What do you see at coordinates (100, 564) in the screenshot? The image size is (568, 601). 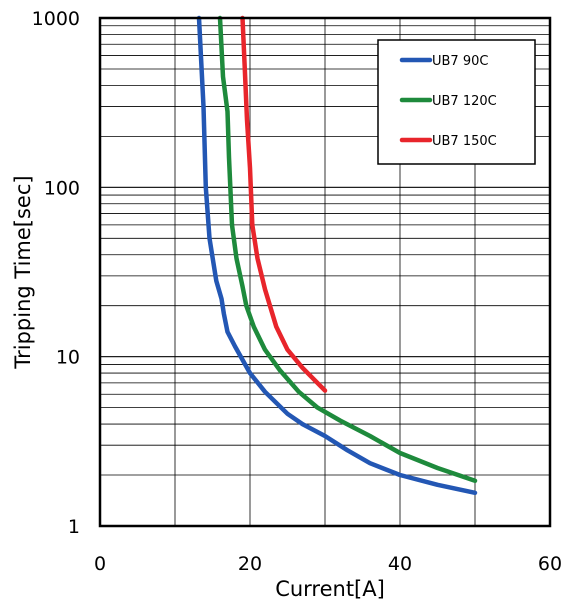 I see `x-tick-label: 0` at bounding box center [100, 564].